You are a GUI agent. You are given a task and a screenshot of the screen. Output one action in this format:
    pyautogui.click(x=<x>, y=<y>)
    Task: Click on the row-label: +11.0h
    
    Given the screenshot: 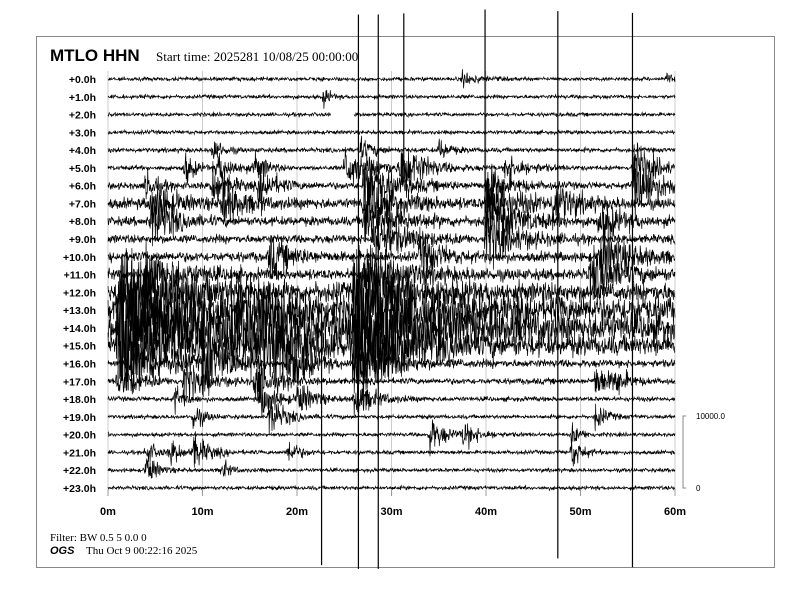 What is the action you would take?
    pyautogui.click(x=80, y=276)
    